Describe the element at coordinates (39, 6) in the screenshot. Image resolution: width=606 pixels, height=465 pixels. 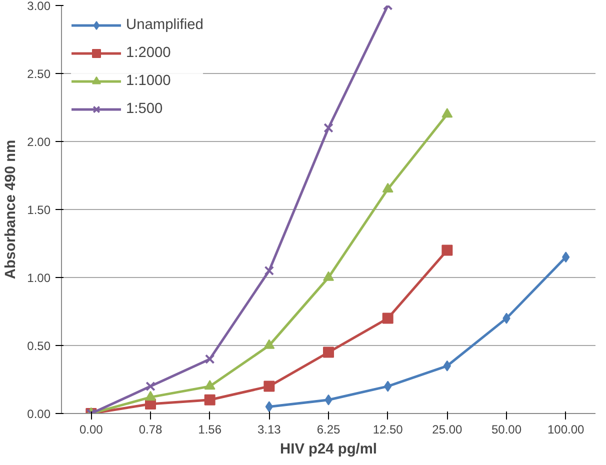
I see `y-tick-label: 3.00` at that location.